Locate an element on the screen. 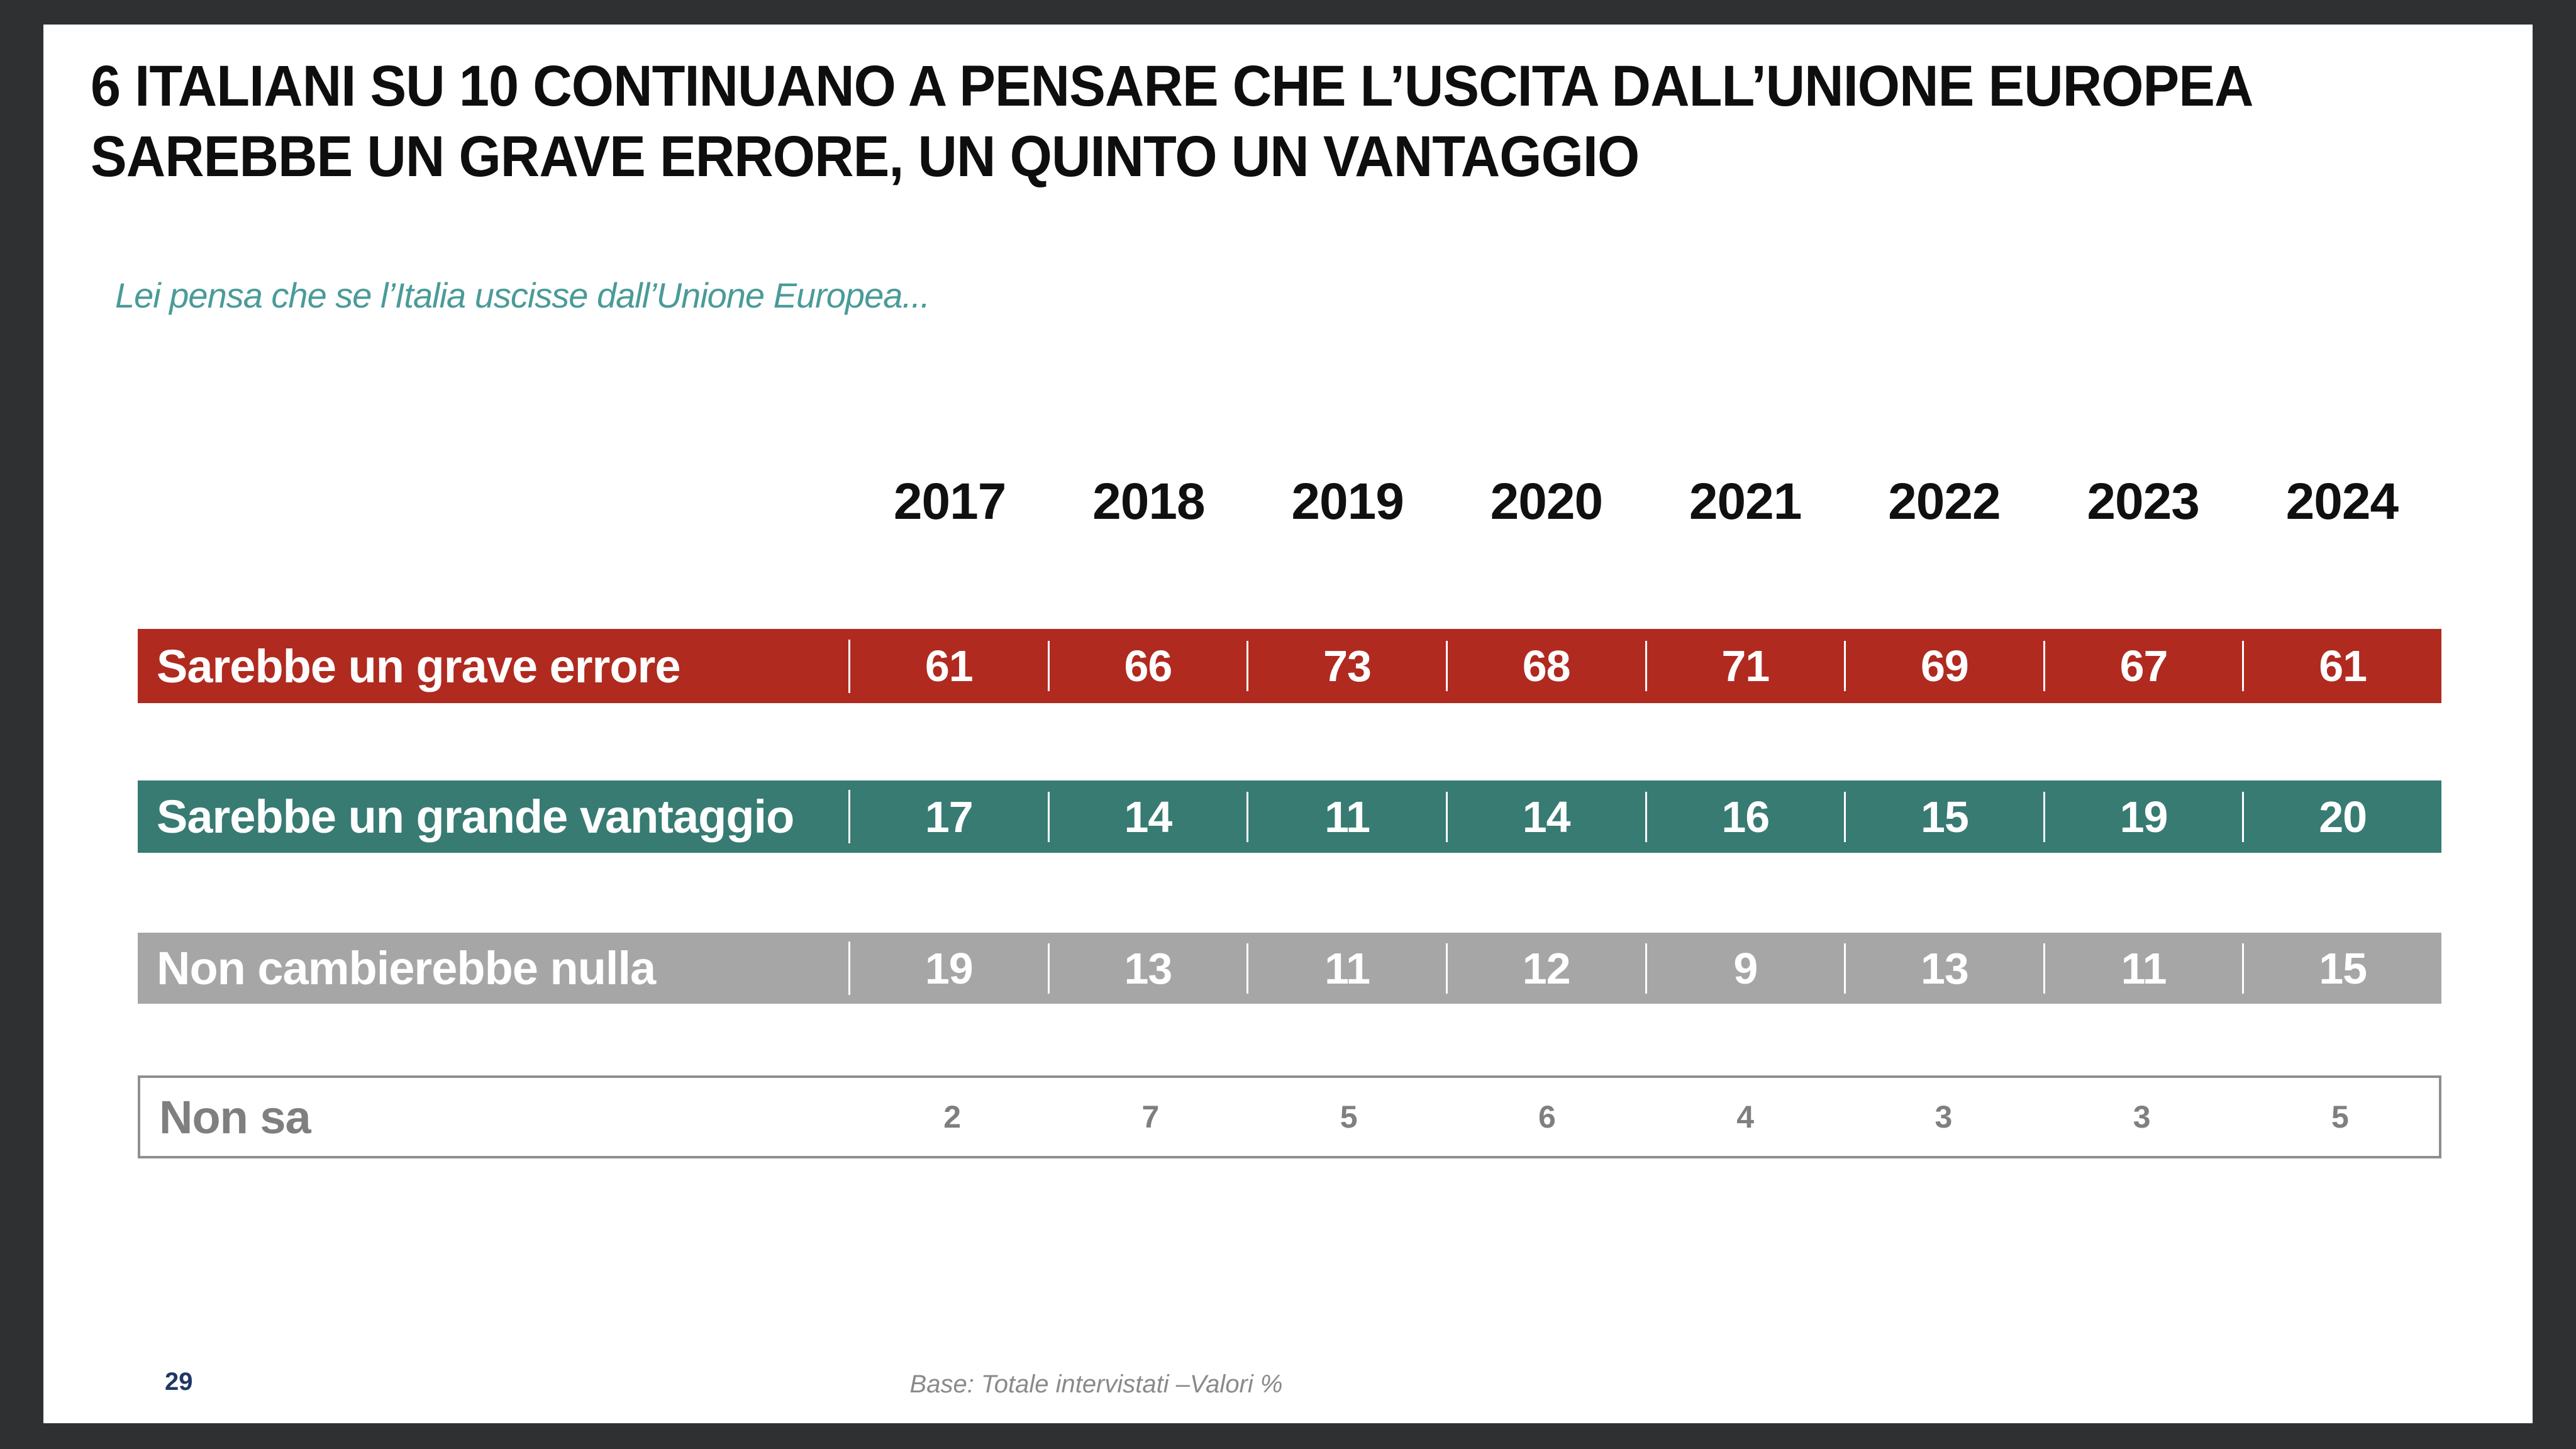 Image resolution: width=2576 pixels, height=1449 pixels. value-cell: 20 is located at coordinates (2341, 816).